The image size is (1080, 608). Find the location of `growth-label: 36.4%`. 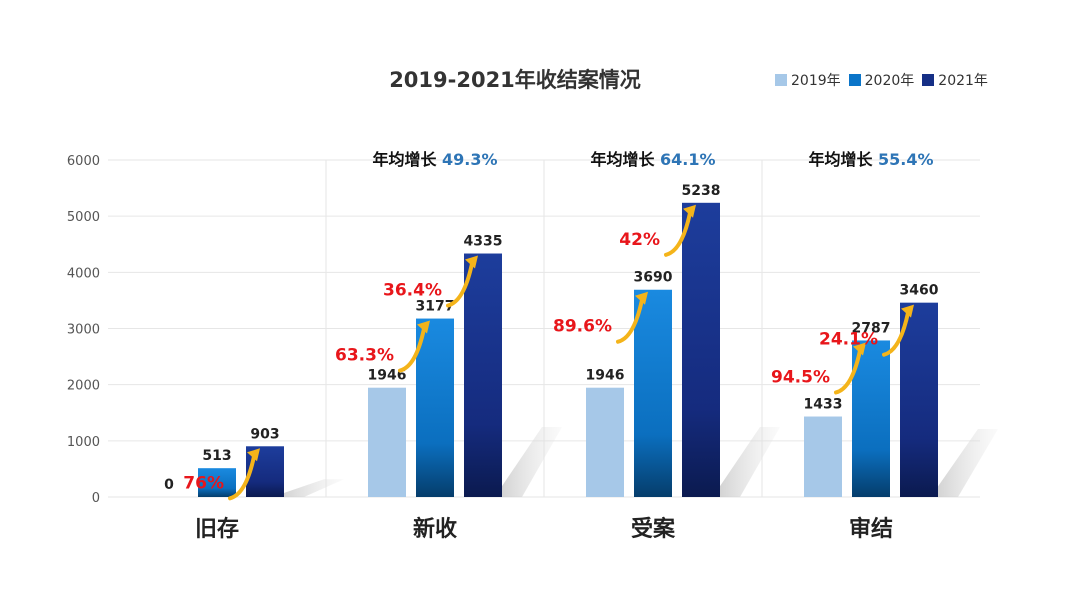

growth-label: 36.4% is located at coordinates (412, 291).